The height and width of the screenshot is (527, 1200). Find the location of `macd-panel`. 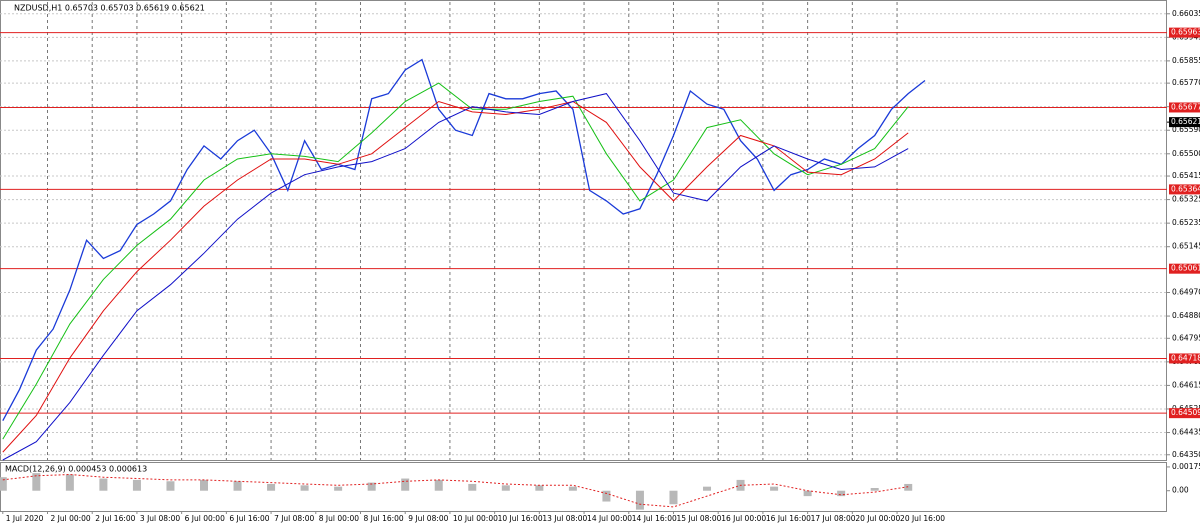

macd-panel is located at coordinates (583, 487).